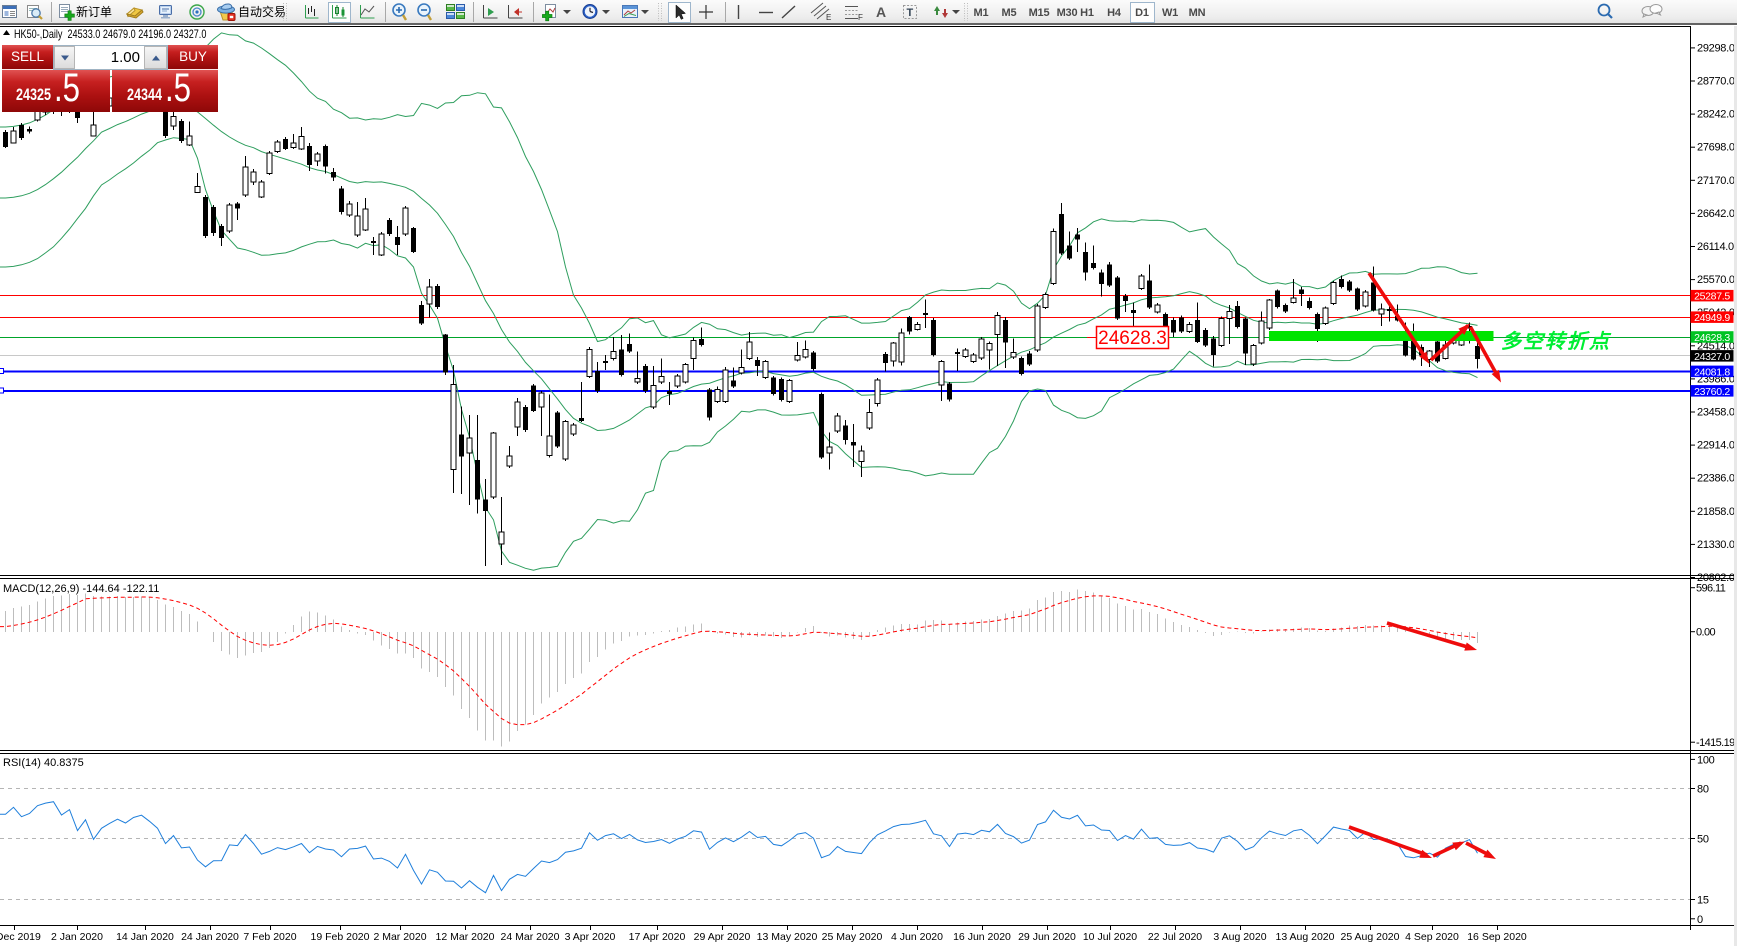 Image resolution: width=1737 pixels, height=946 pixels. I want to click on svg-text: 29 Apr 2020, so click(722, 937).